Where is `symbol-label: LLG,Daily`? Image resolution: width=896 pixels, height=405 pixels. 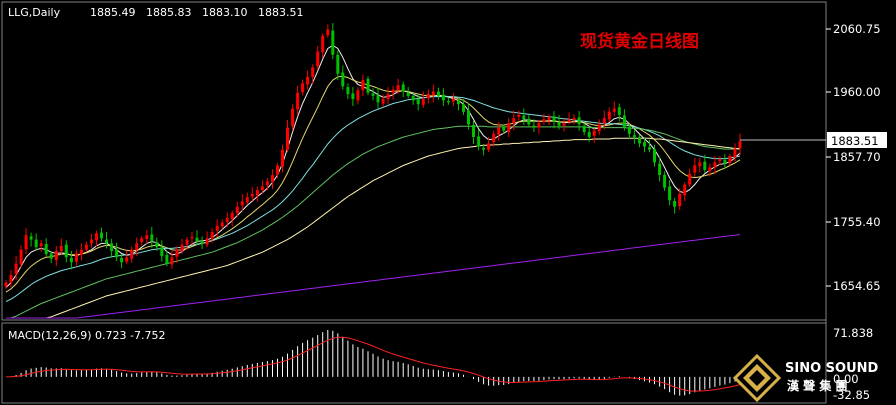 symbol-label: LLG,Daily is located at coordinates (34, 12).